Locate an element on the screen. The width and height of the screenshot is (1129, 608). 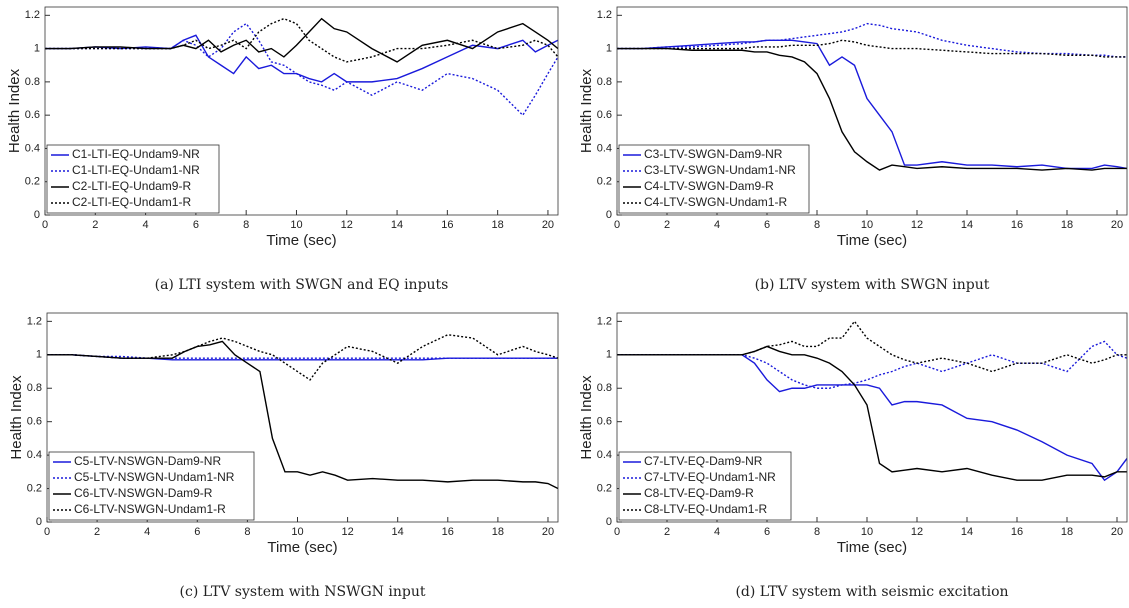
legend-label: C1-LTI-EQ-Undam9-NR is located at coordinates (136, 154).